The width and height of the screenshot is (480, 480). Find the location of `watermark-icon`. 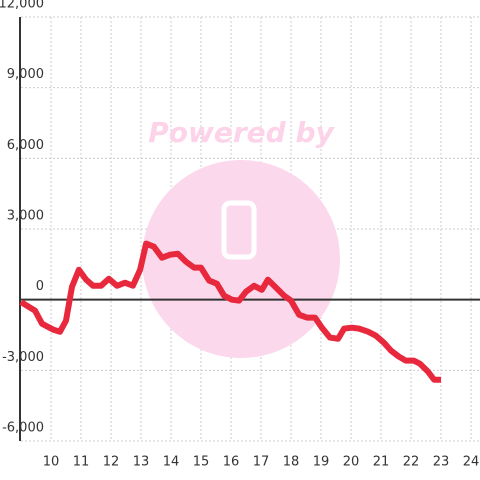

watermark-icon is located at coordinates (239, 230).